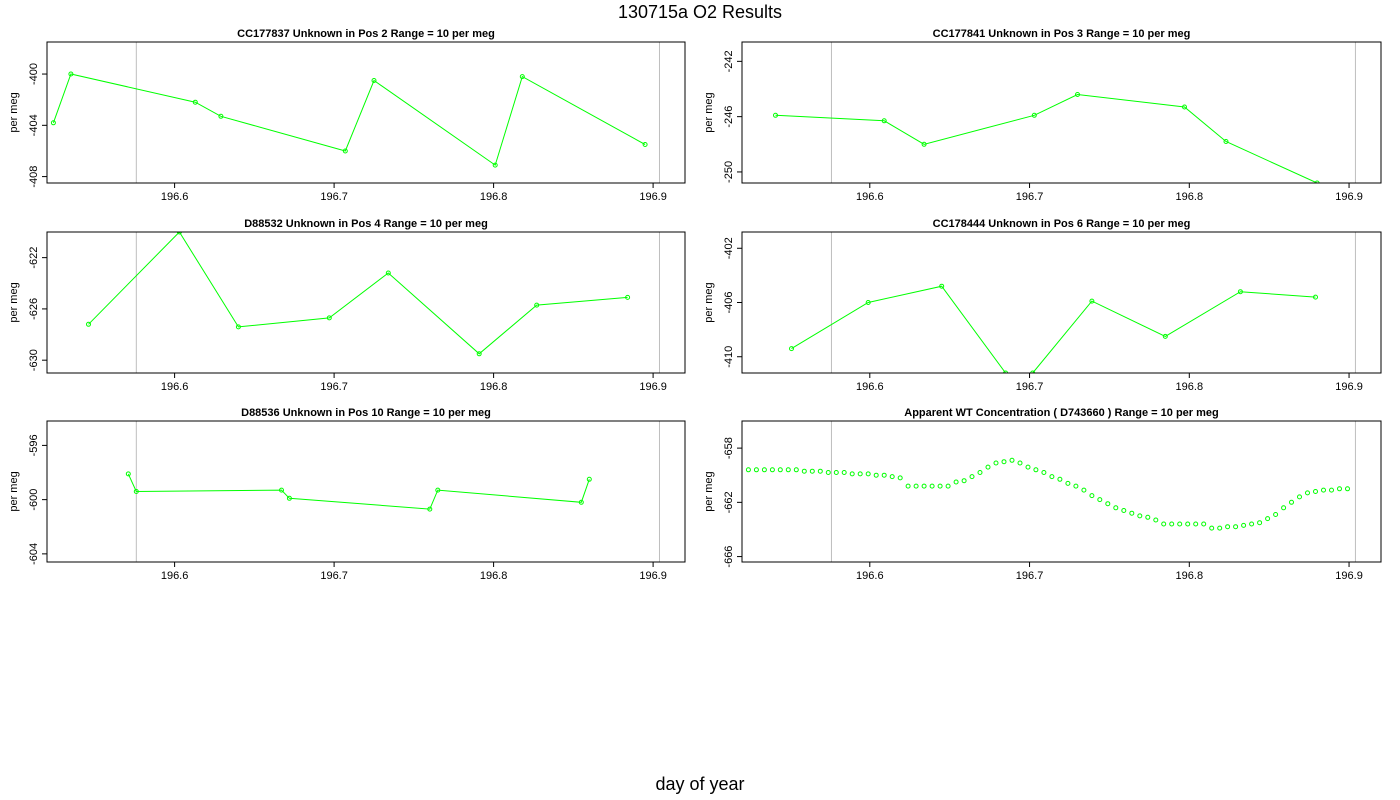 Image resolution: width=1400 pixels, height=800 pixels. I want to click on page-x-axis-label: day of year, so click(700, 784).